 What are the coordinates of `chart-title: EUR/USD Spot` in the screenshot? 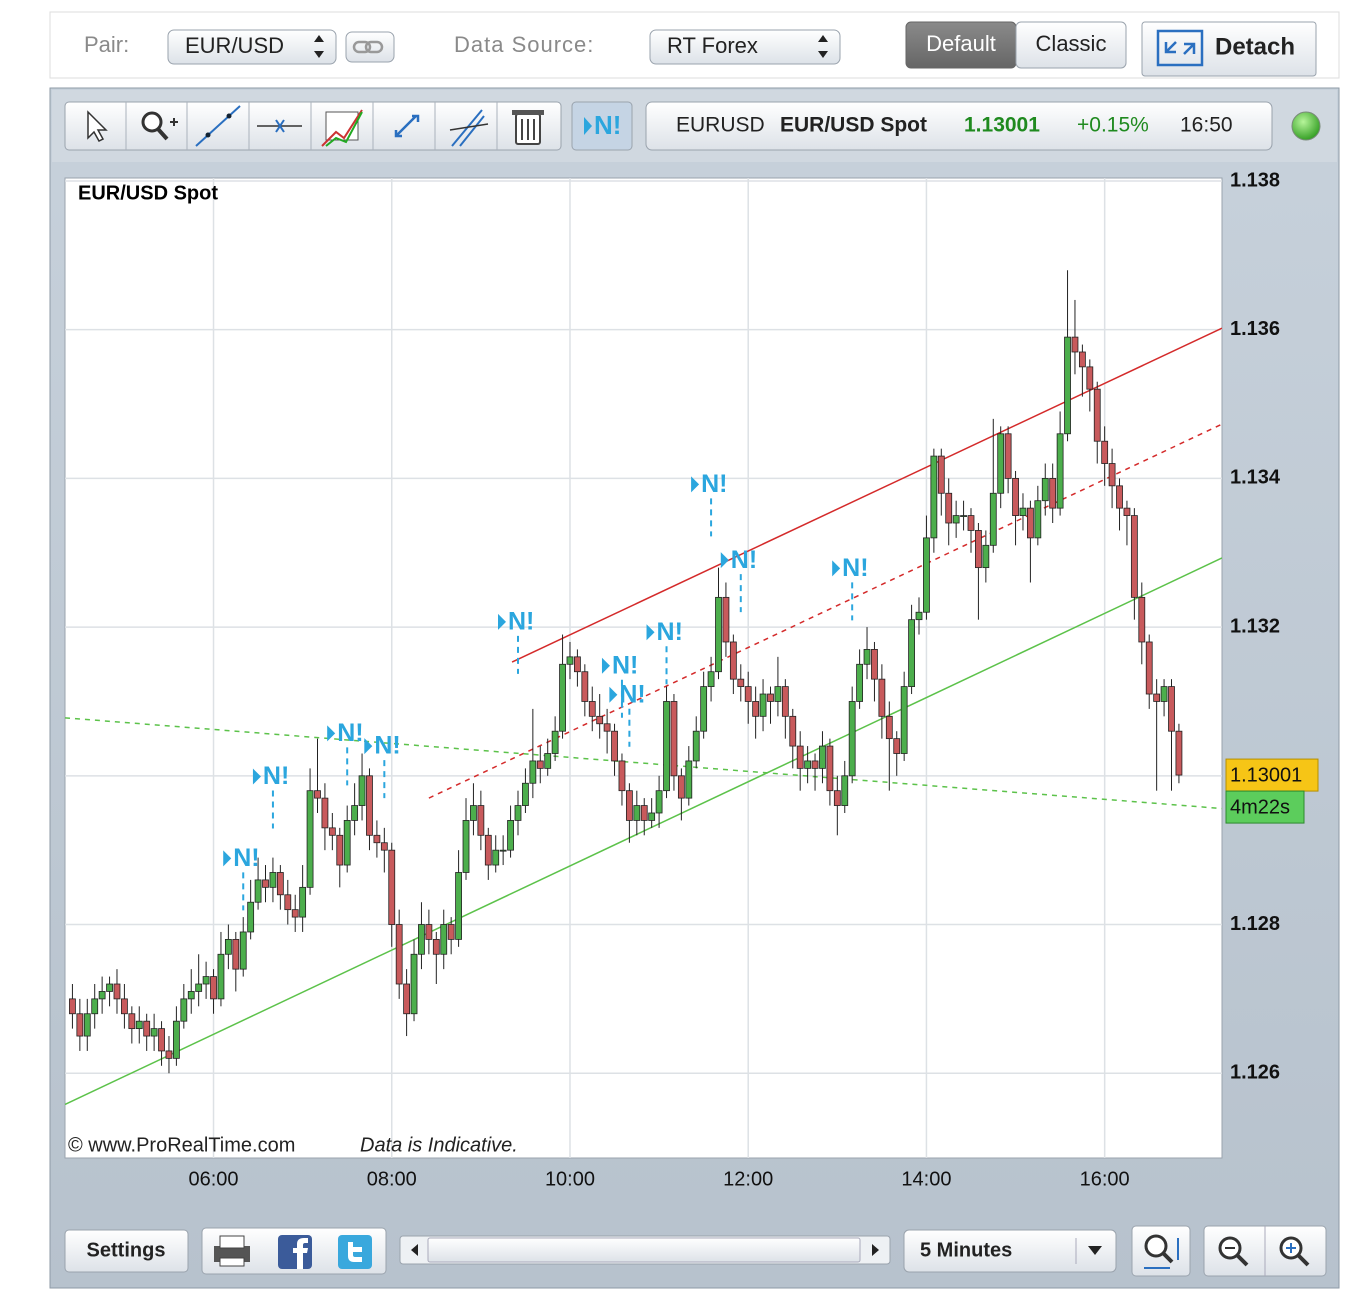 It's located at (148, 193).